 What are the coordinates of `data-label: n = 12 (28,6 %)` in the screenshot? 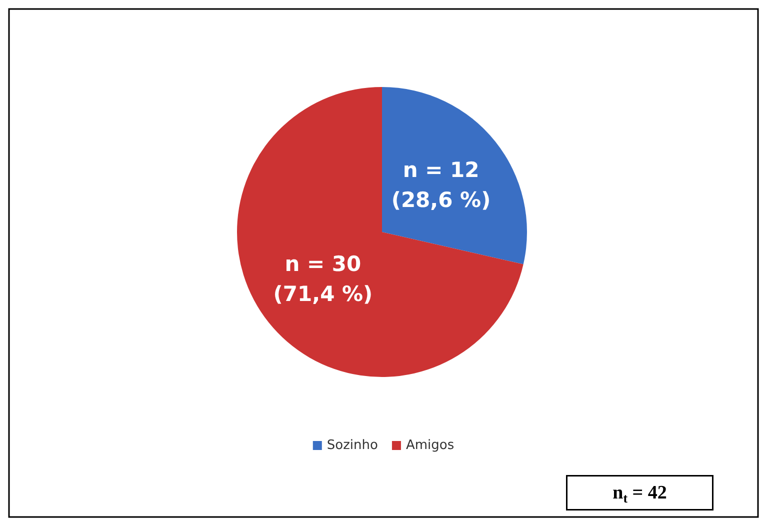 It's located at (441, 185).